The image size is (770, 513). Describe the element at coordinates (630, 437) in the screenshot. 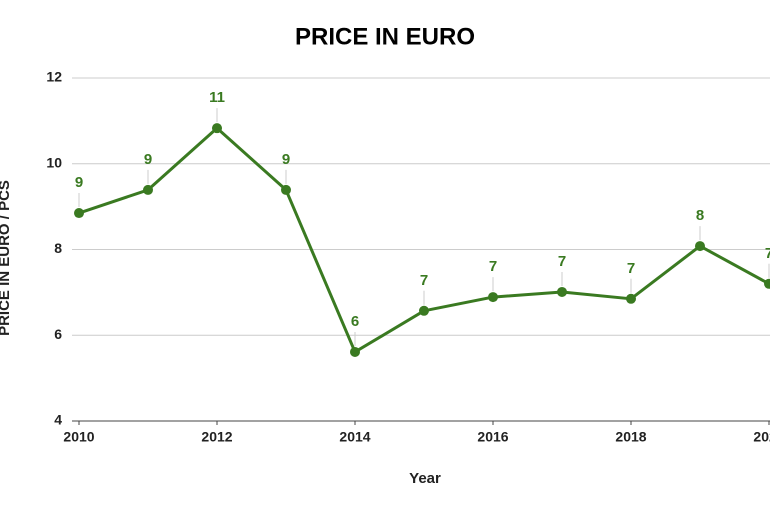

I see `x-tick-label: 2018` at that location.